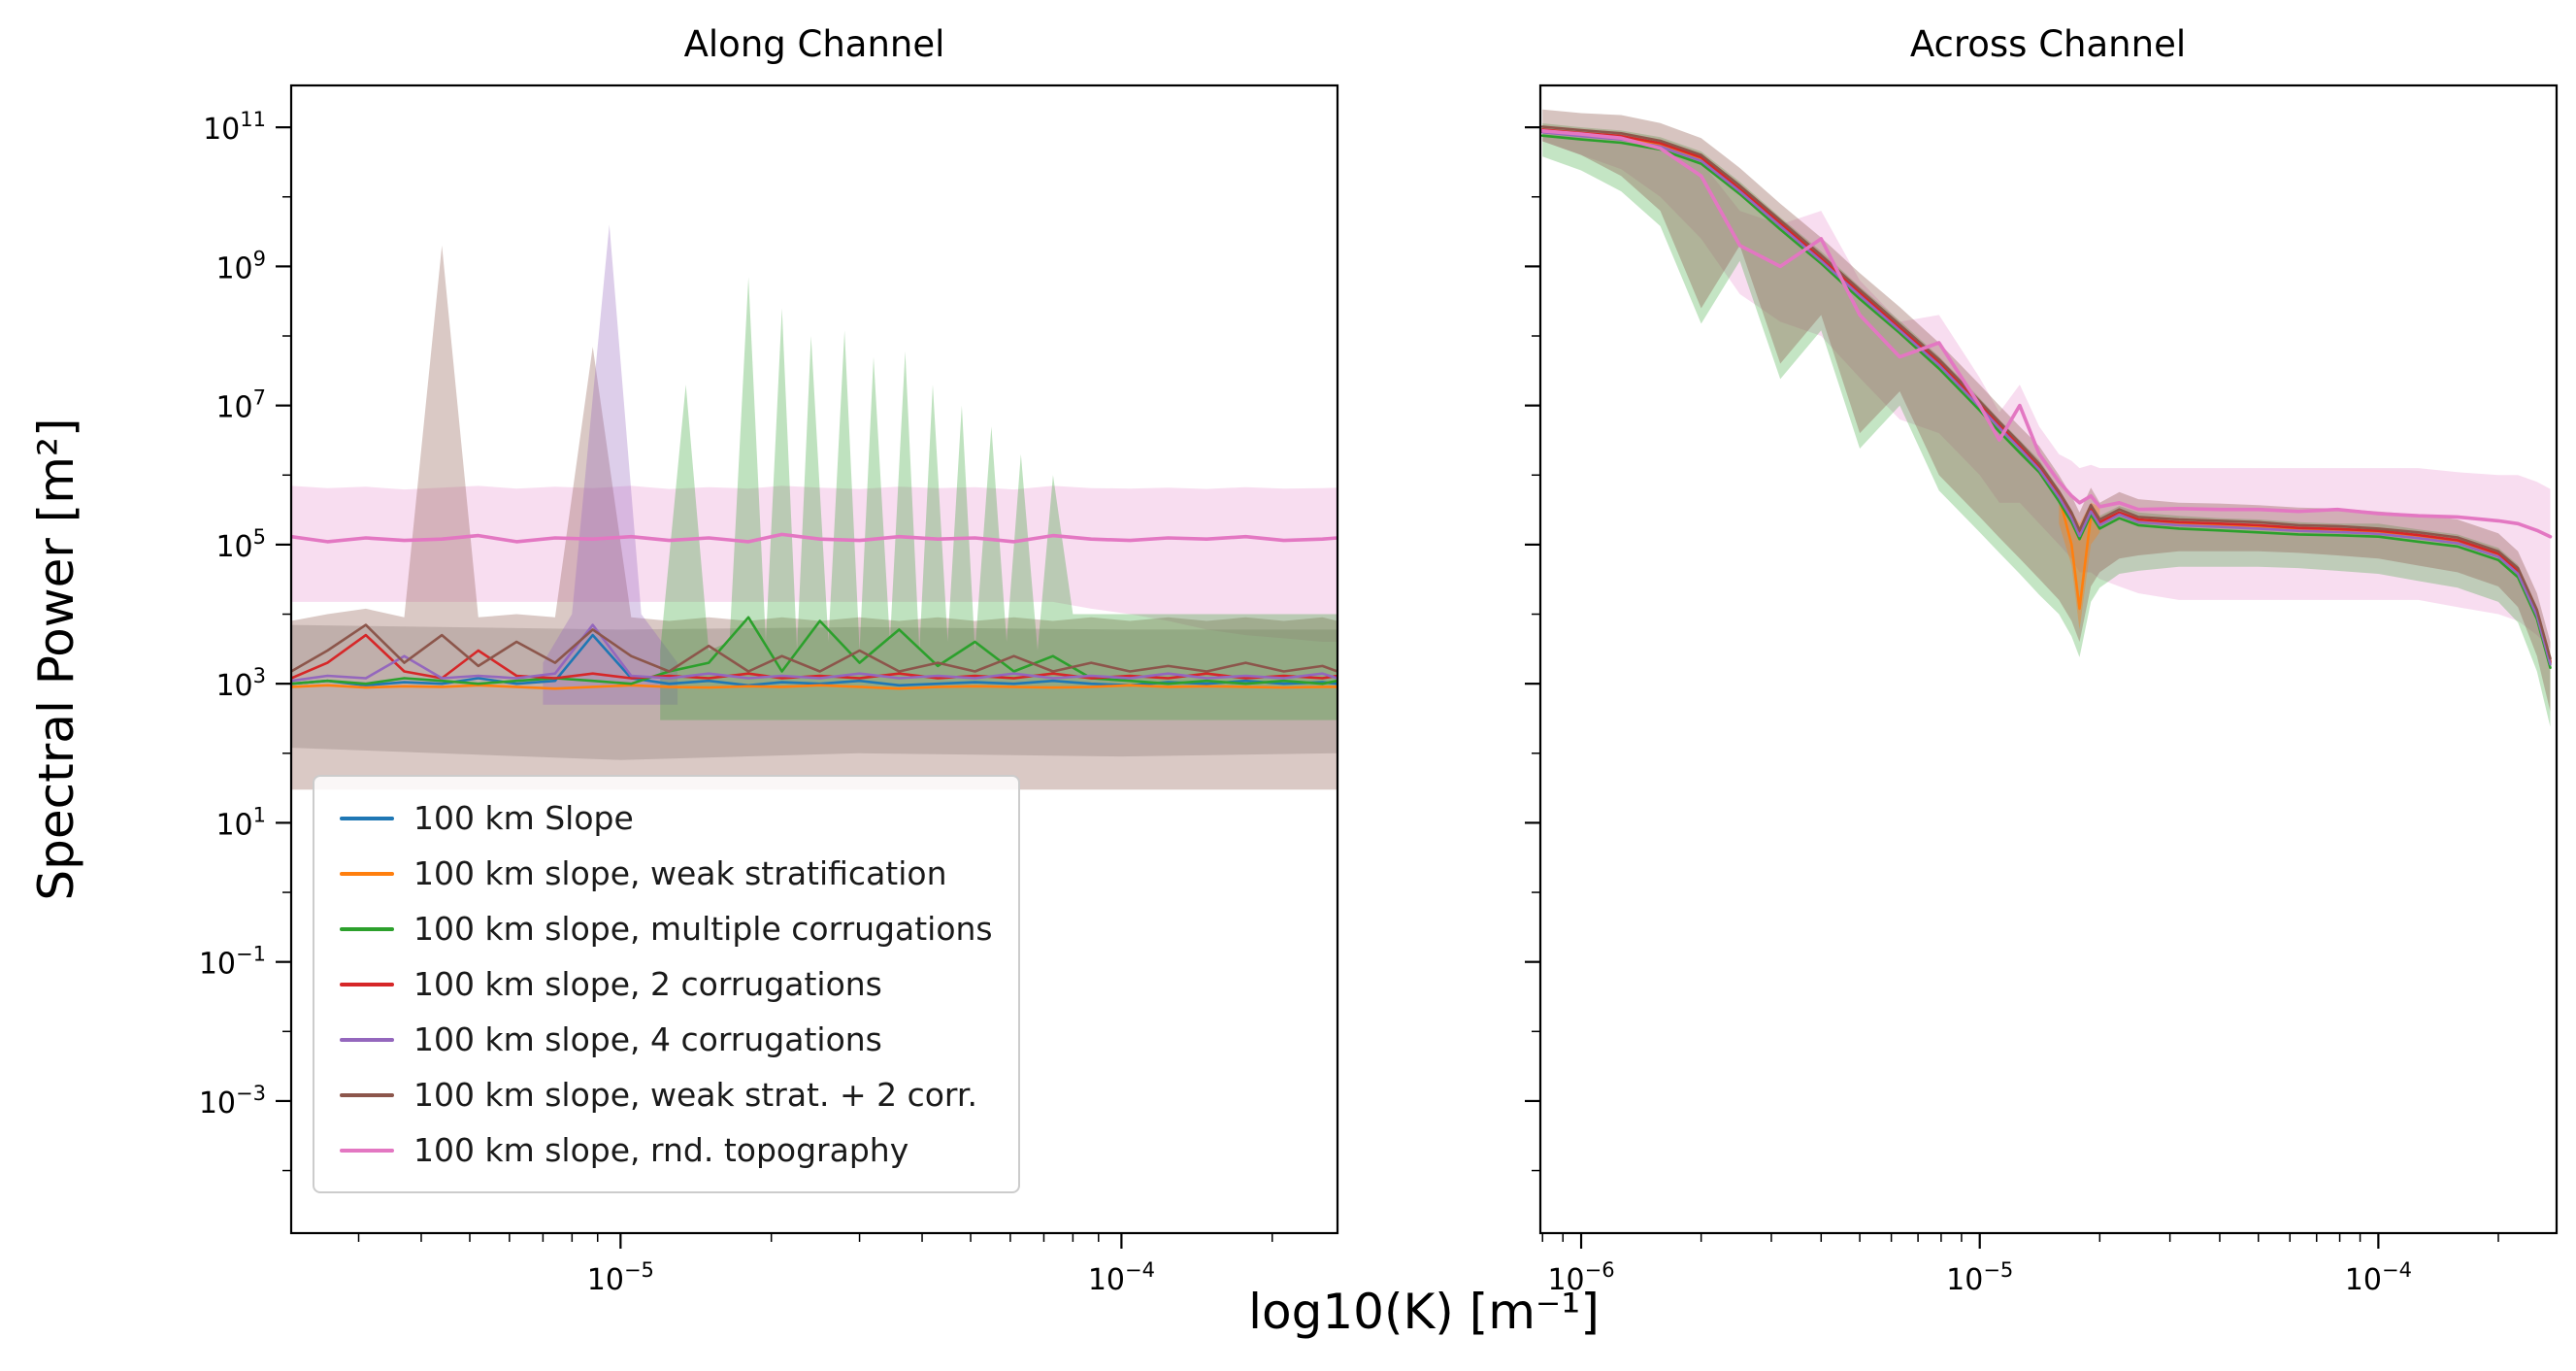 The height and width of the screenshot is (1371, 2576). What do you see at coordinates (232, 962) in the screenshot?
I see `svg-text: 10⁻¹` at bounding box center [232, 962].